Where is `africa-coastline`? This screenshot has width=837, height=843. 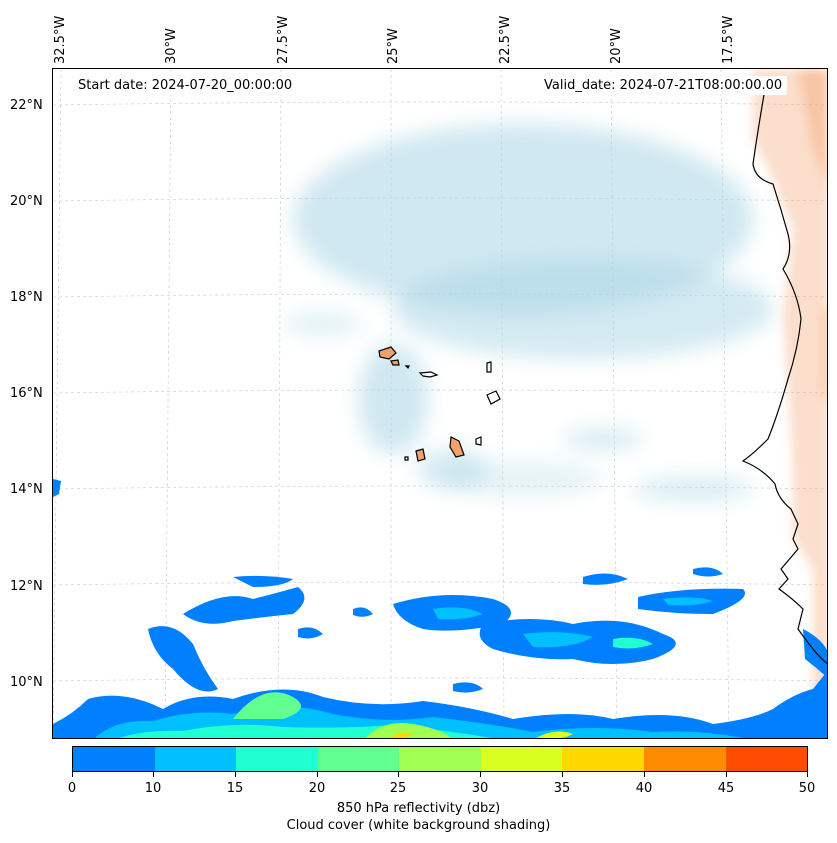 africa-coastline is located at coordinates (784, 376).